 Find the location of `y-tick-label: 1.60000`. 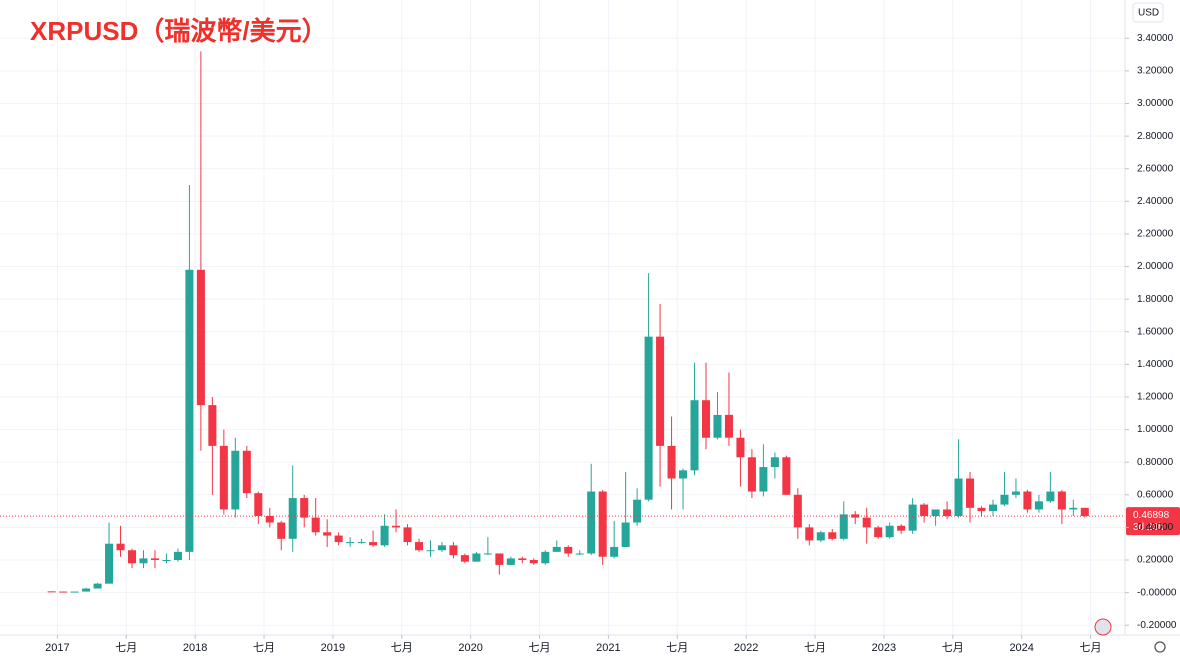

y-tick-label: 1.60000 is located at coordinates (1155, 331).